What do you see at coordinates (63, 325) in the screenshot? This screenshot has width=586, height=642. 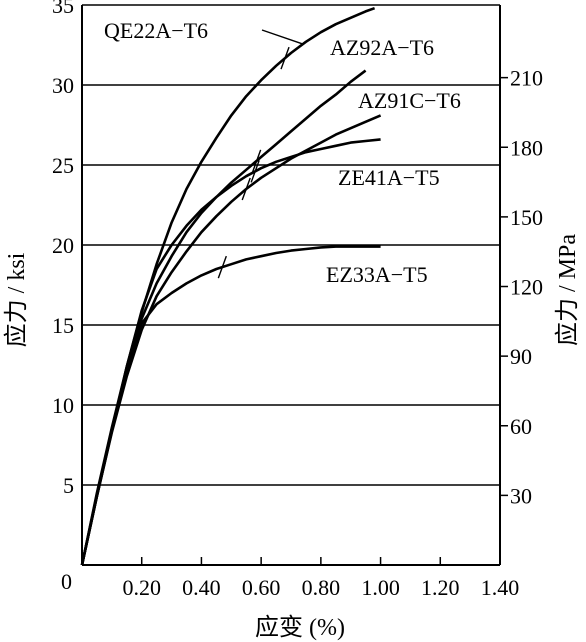 I see `y-tick-label-2: 15` at bounding box center [63, 325].